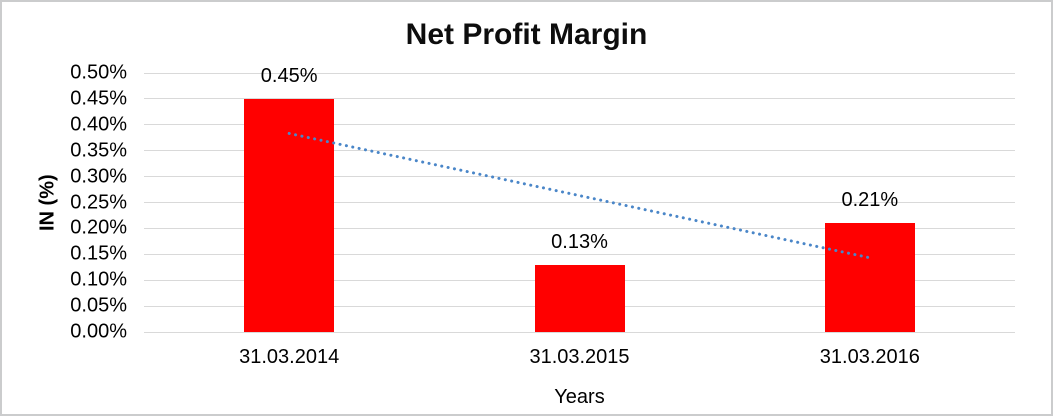  What do you see at coordinates (98, 279) in the screenshot?
I see `y-tick-label: 0.10%` at bounding box center [98, 279].